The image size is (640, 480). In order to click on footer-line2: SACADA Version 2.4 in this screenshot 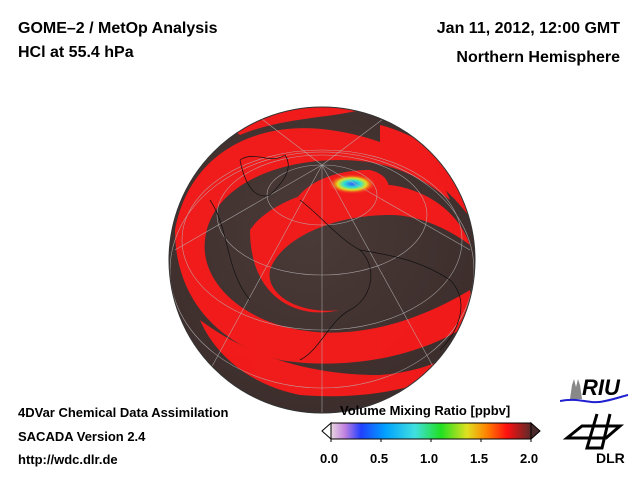, I will do `click(82, 436)`.